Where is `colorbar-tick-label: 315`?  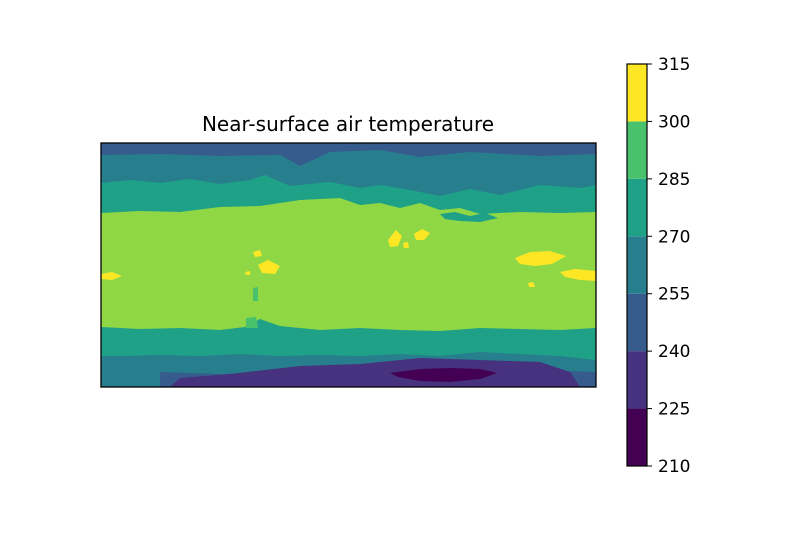
colorbar-tick-label: 315 is located at coordinates (674, 65).